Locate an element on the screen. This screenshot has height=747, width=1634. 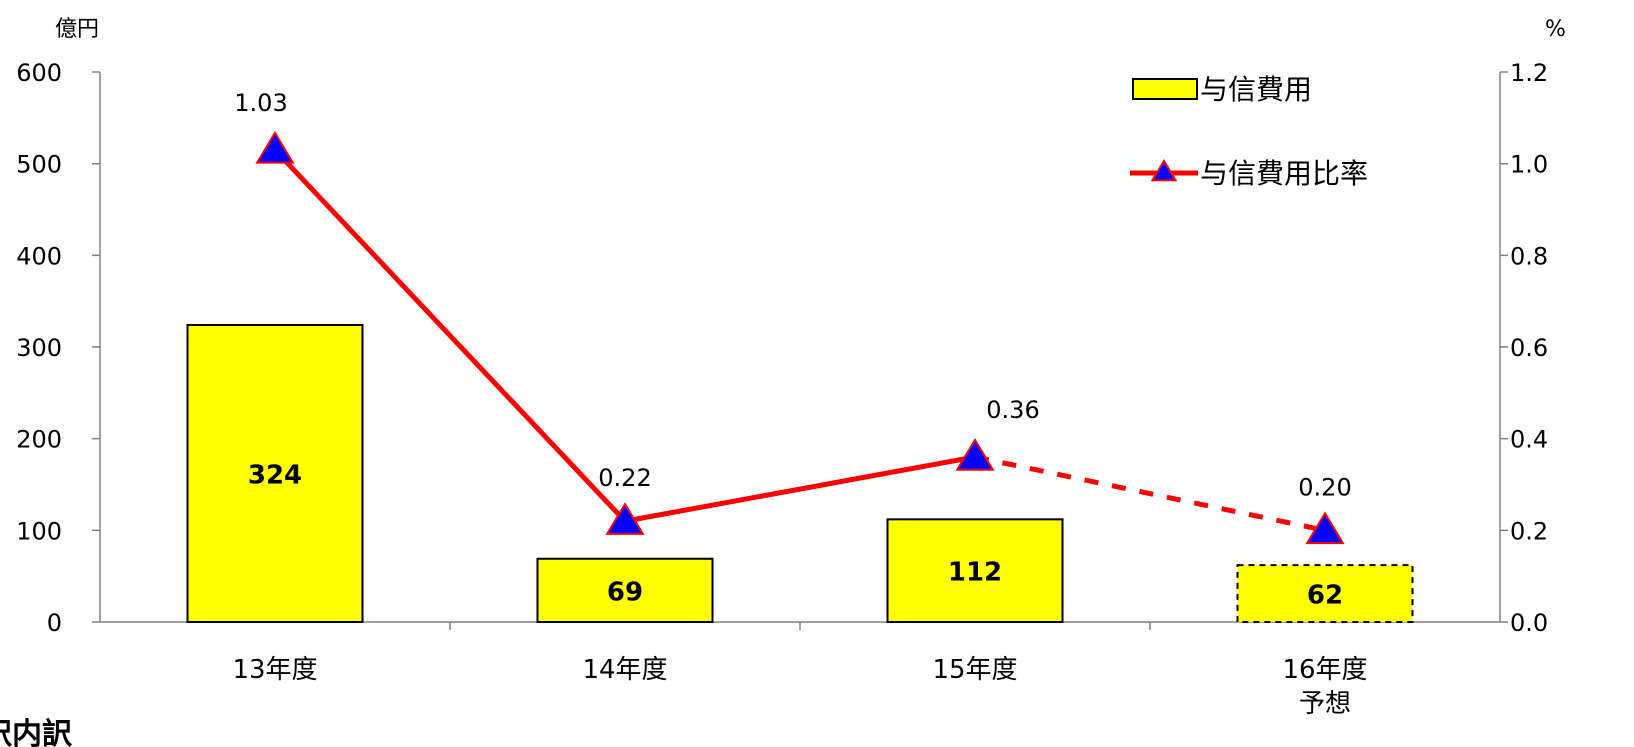
left-tick-label: 100 is located at coordinates (39, 531).